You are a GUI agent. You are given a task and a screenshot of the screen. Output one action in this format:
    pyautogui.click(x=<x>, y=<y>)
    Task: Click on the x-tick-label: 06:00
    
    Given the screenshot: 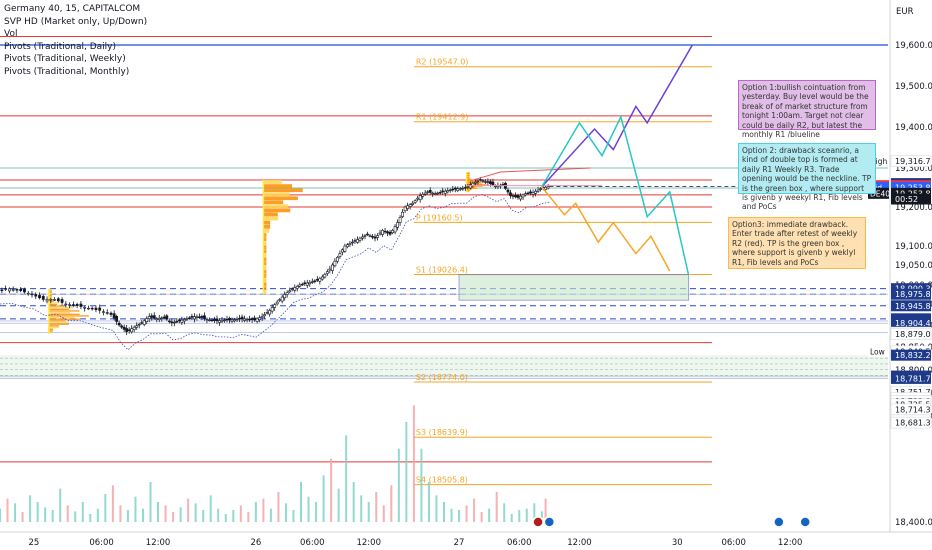 What is the action you would take?
    pyautogui.click(x=101, y=543)
    